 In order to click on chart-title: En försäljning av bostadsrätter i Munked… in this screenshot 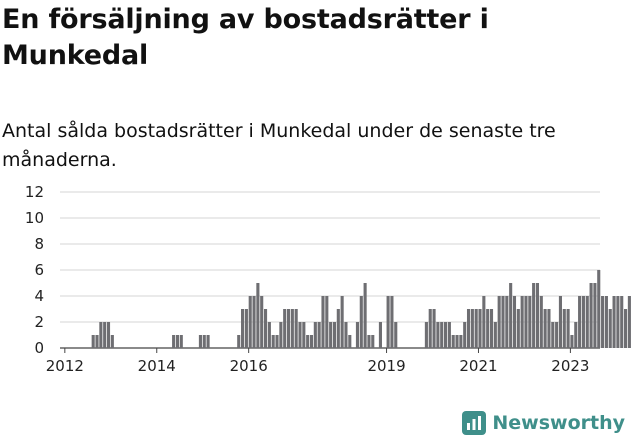, I will do `click(245, 37)`.